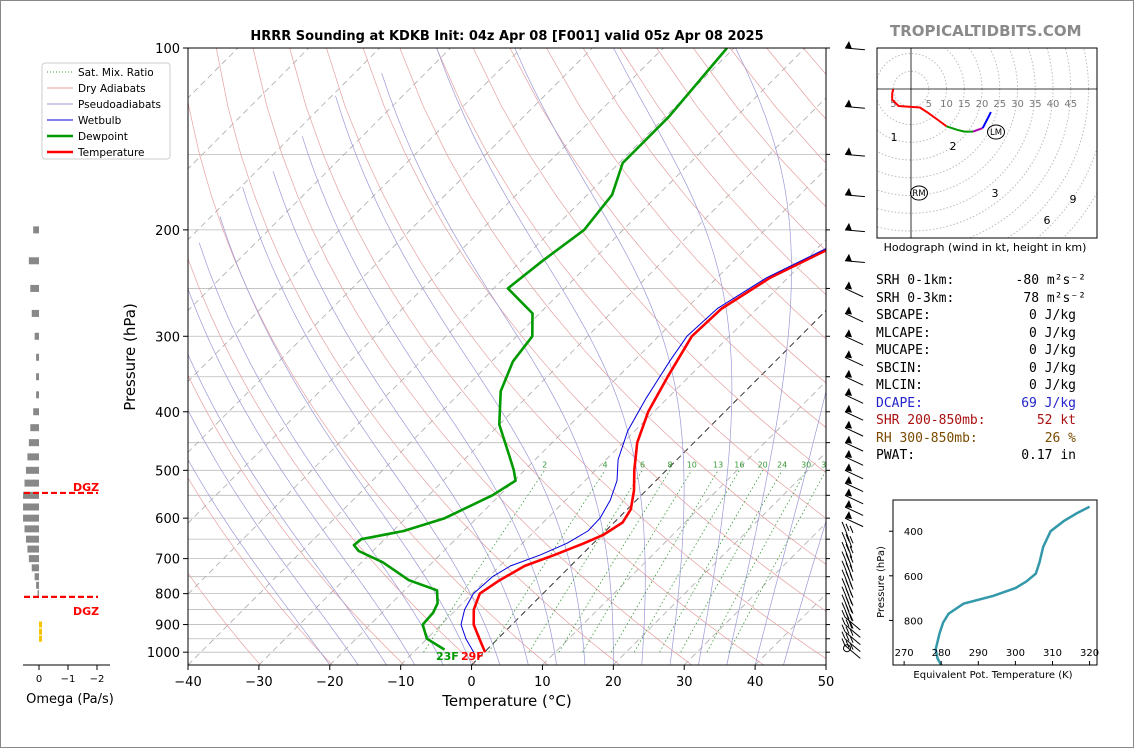  Describe the element at coordinates (903, 350) in the screenshot. I see `parameter-label: MUCAPE:` at that location.